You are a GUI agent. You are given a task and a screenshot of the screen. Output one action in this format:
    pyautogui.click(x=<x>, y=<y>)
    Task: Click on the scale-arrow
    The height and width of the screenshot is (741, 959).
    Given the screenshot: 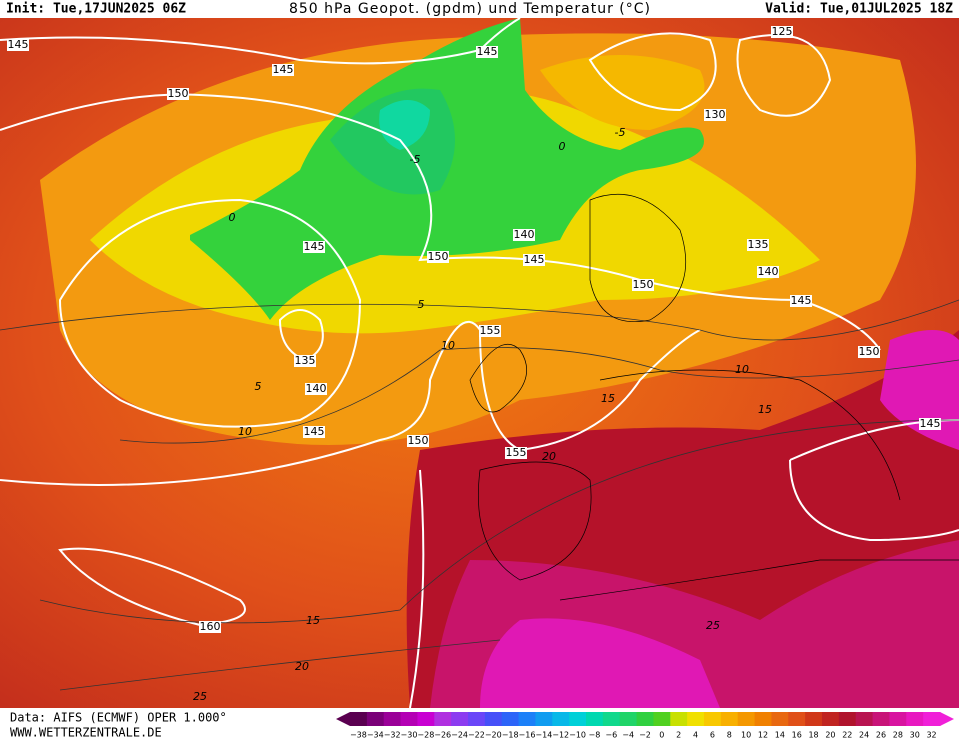 What is the action you would take?
    pyautogui.click(x=947, y=719)
    